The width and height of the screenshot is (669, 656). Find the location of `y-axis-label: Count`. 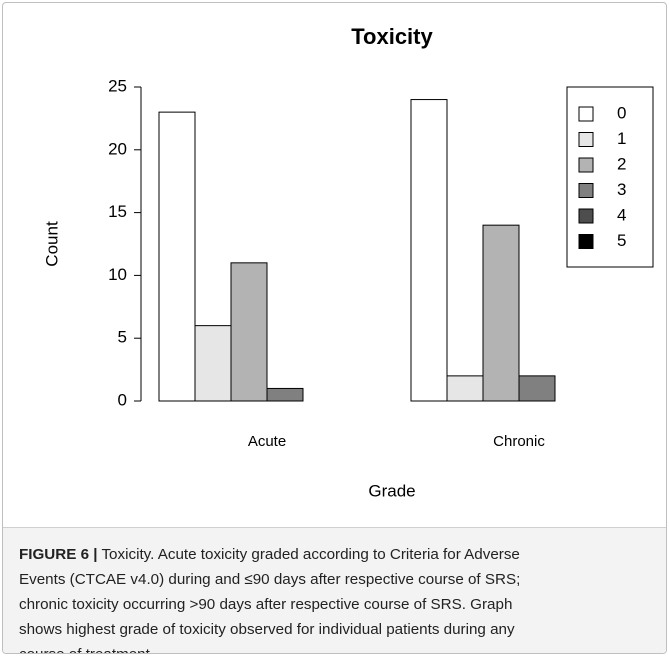

y-axis-label: Count is located at coordinates (51, 244).